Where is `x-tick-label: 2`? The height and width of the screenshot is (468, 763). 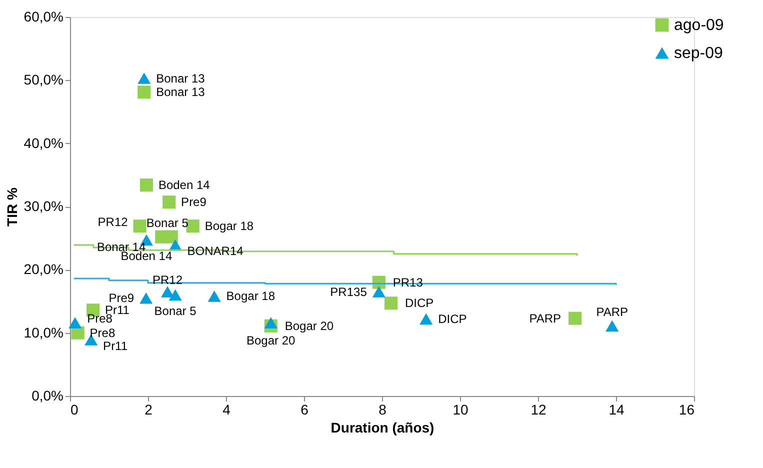 x-tick-label: 2 is located at coordinates (148, 410).